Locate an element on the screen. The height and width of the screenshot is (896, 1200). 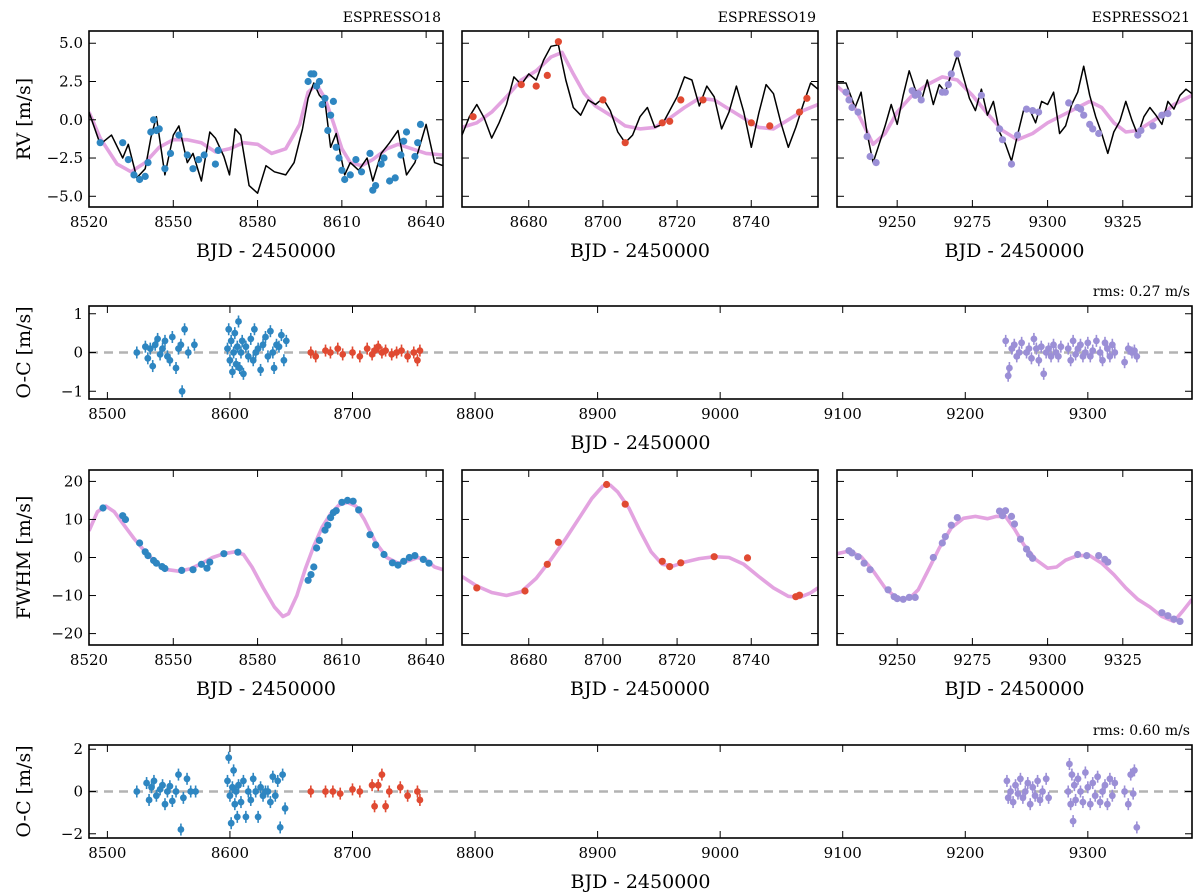
fwhm-2-xtick-label: 8720 is located at coordinates (677, 660).